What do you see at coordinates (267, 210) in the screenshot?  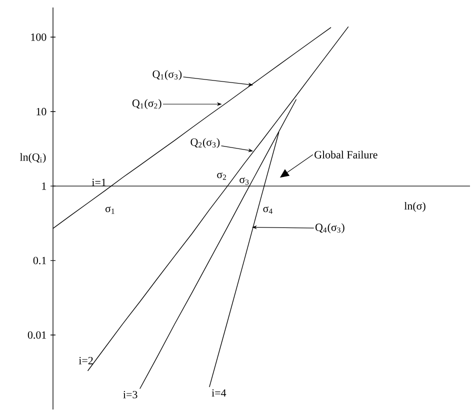 I see `annotation: σ$_{4}$` at bounding box center [267, 210].